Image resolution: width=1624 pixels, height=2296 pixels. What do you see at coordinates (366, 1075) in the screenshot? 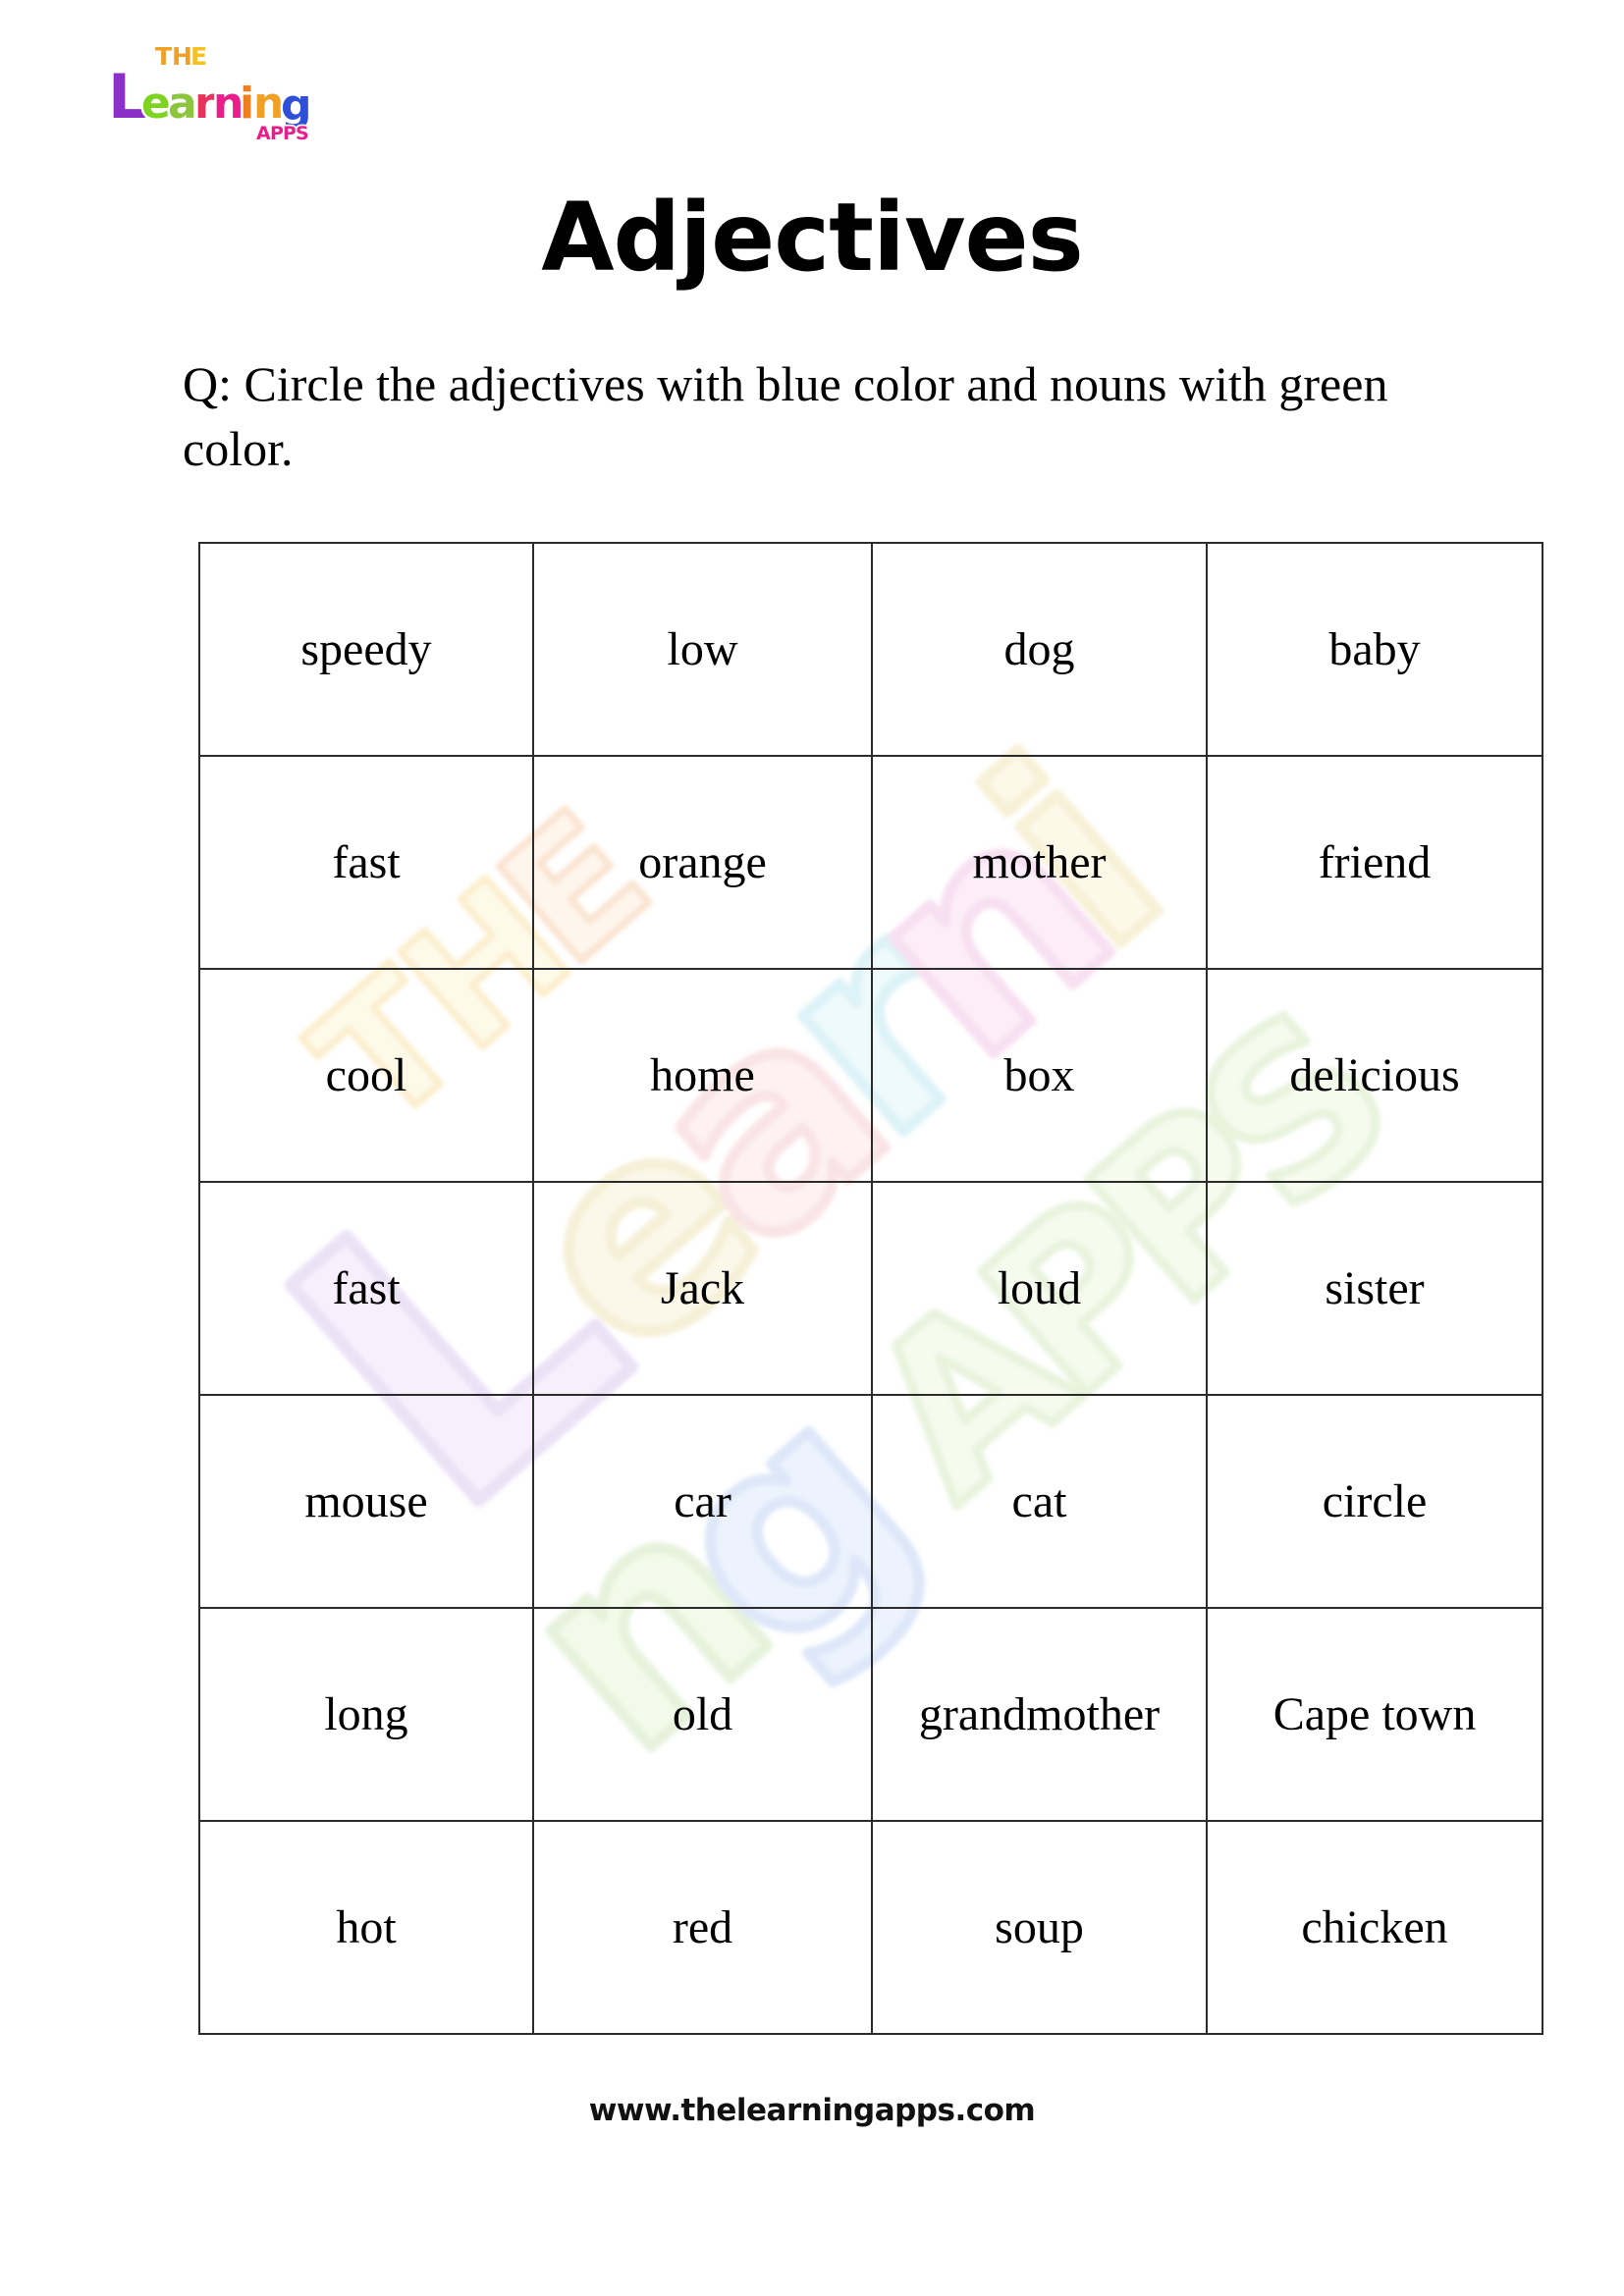
I see `word-cell: cool` at bounding box center [366, 1075].